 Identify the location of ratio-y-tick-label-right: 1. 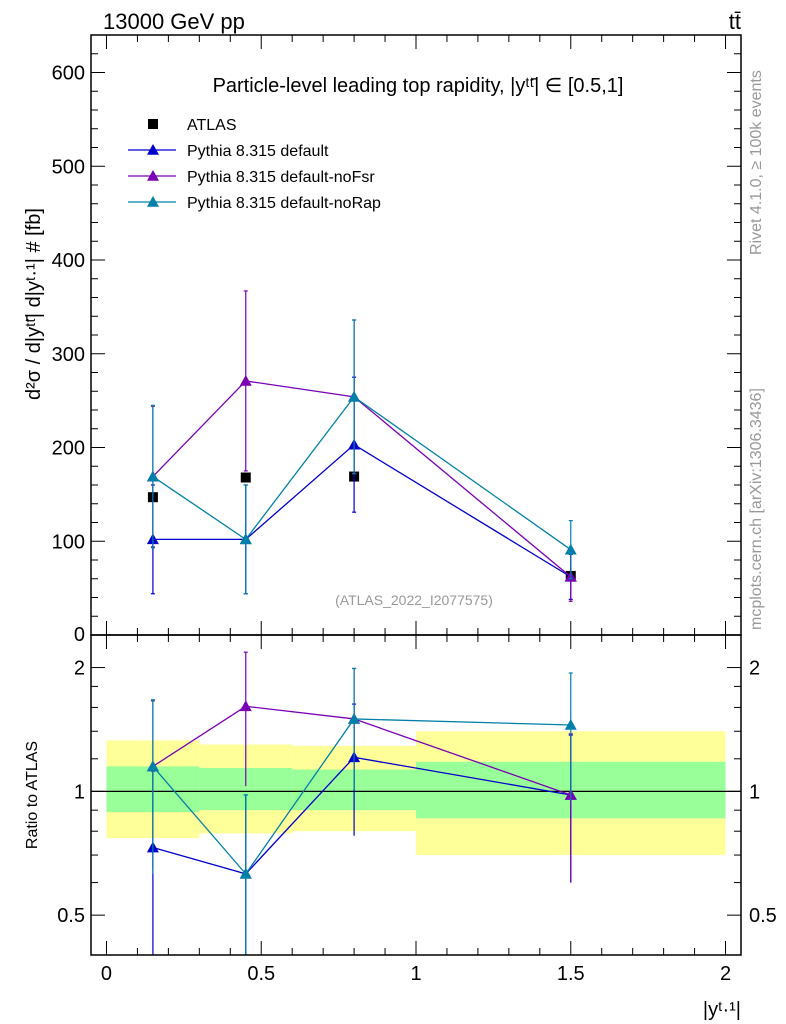
(754, 792).